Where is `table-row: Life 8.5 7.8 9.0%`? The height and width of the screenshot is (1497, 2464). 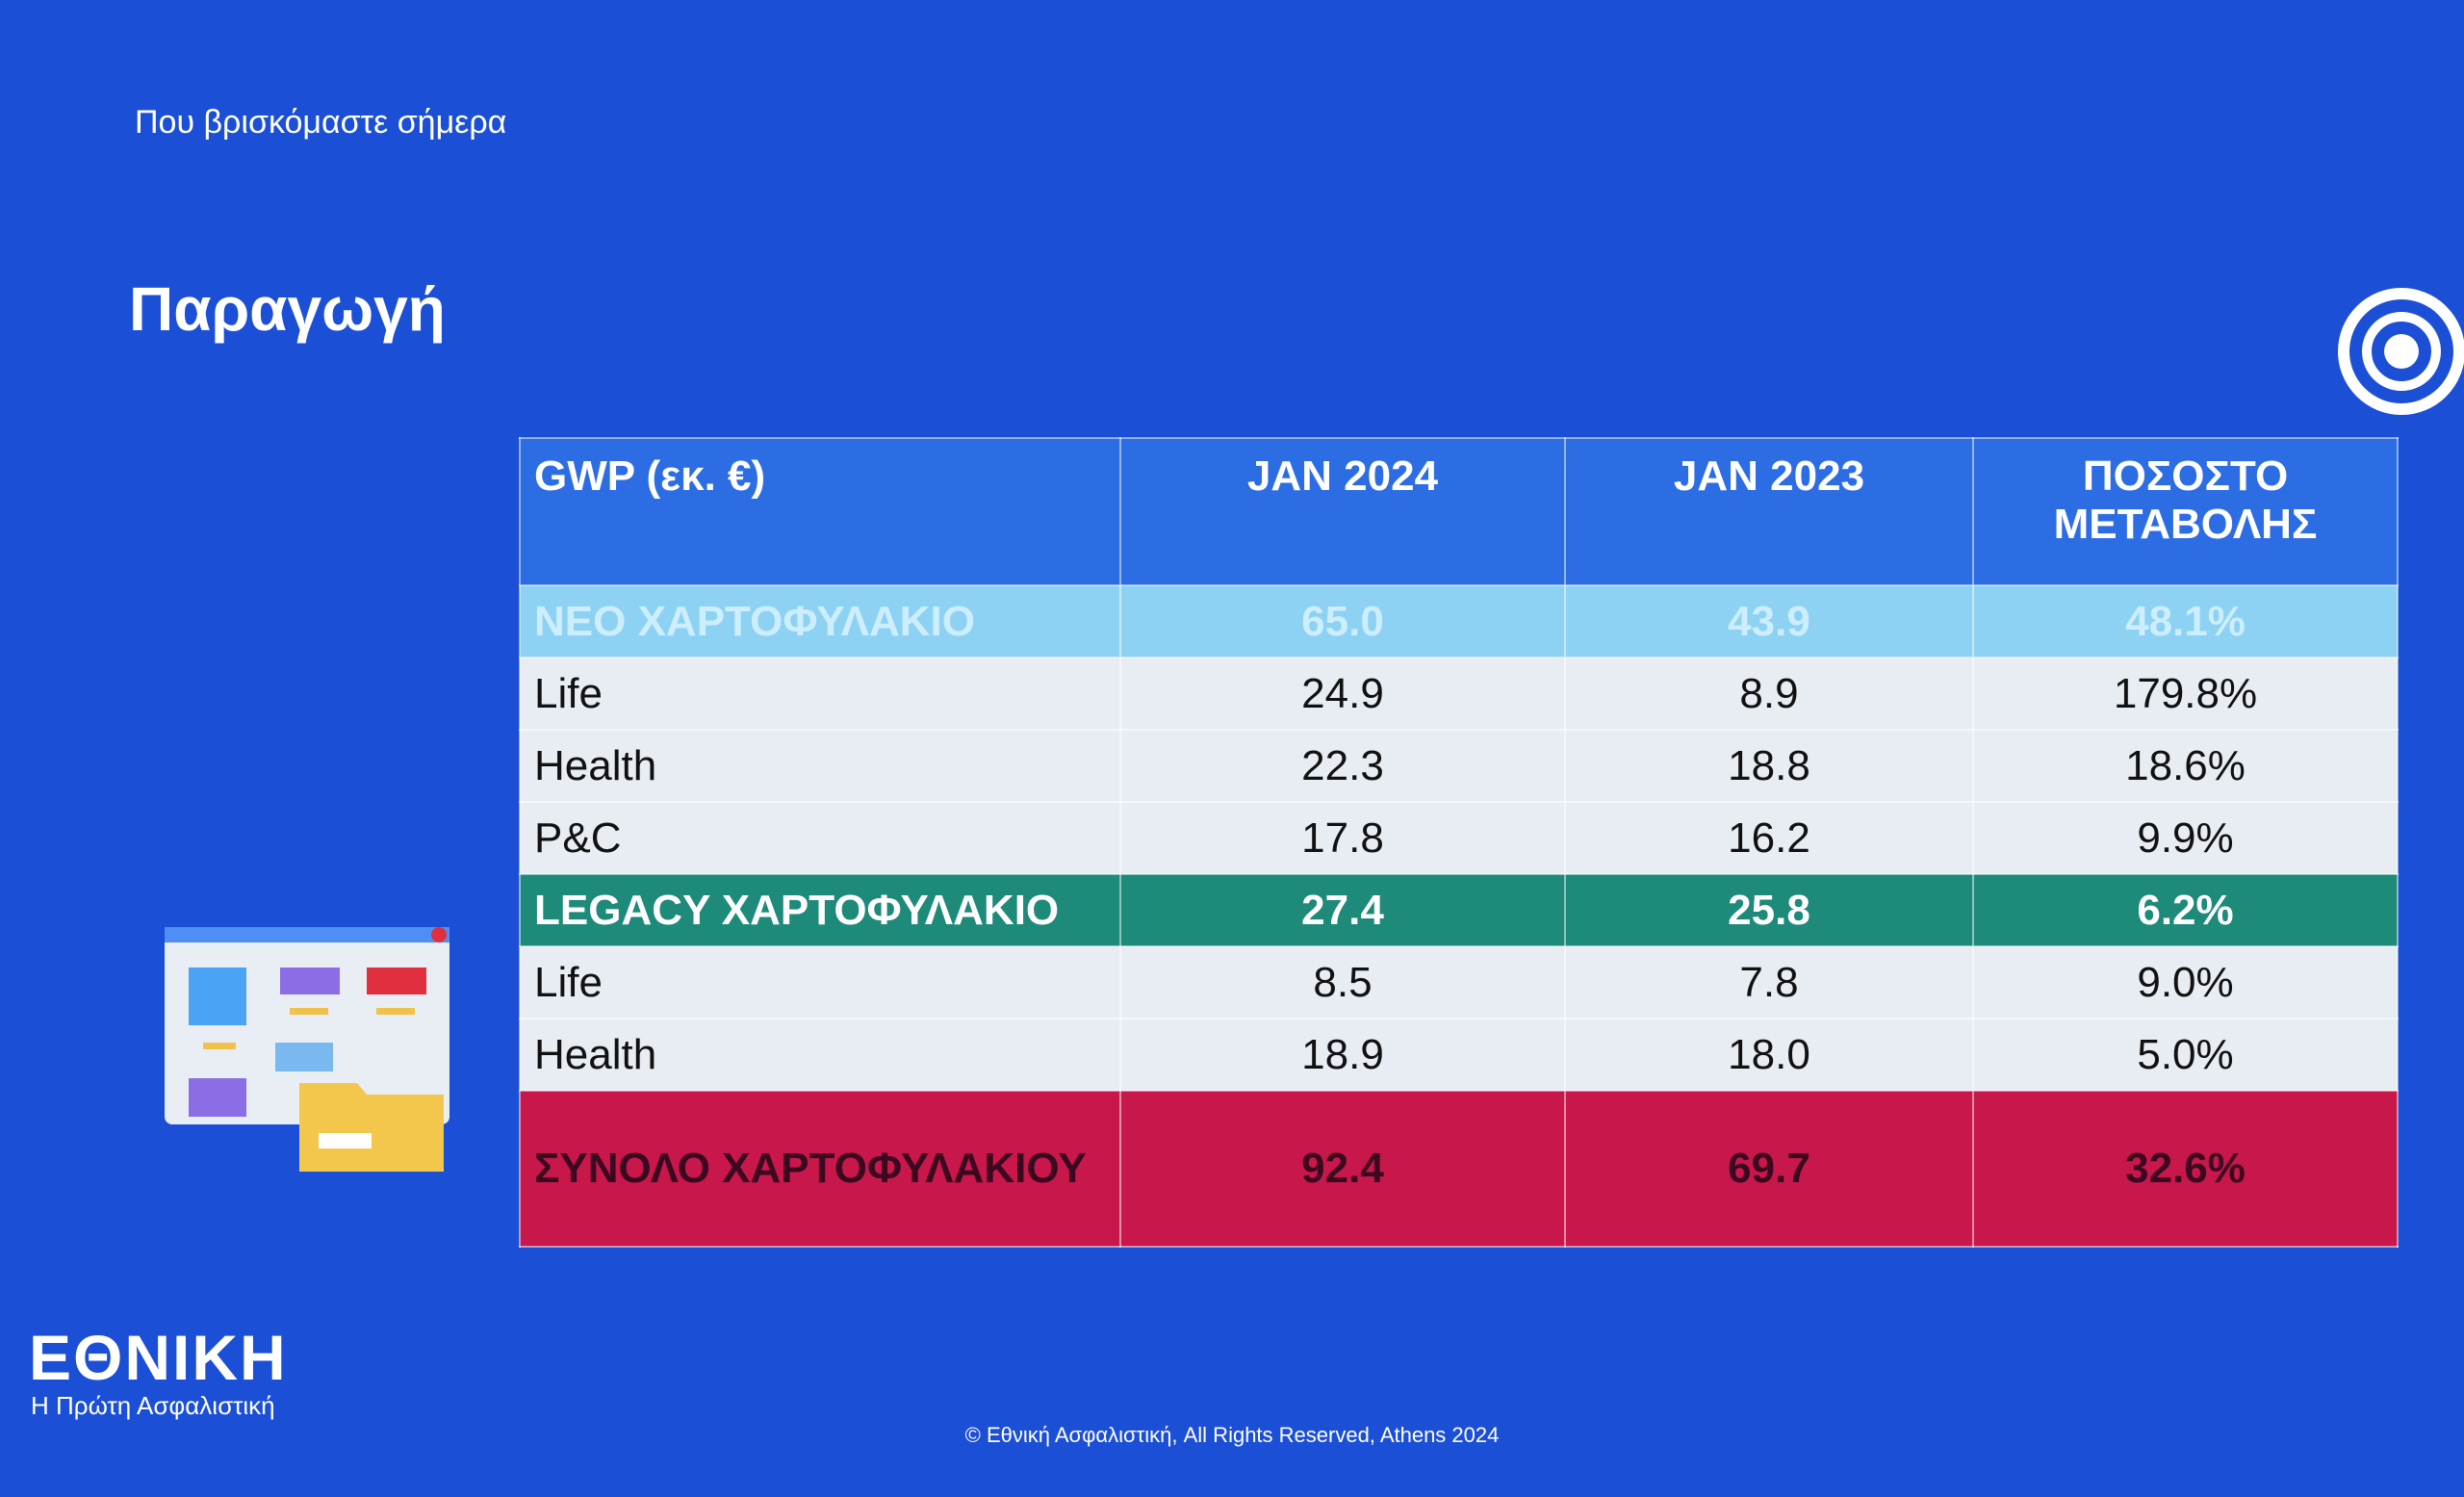
table-row: Life 8.5 7.8 9.0% is located at coordinates (1459, 982).